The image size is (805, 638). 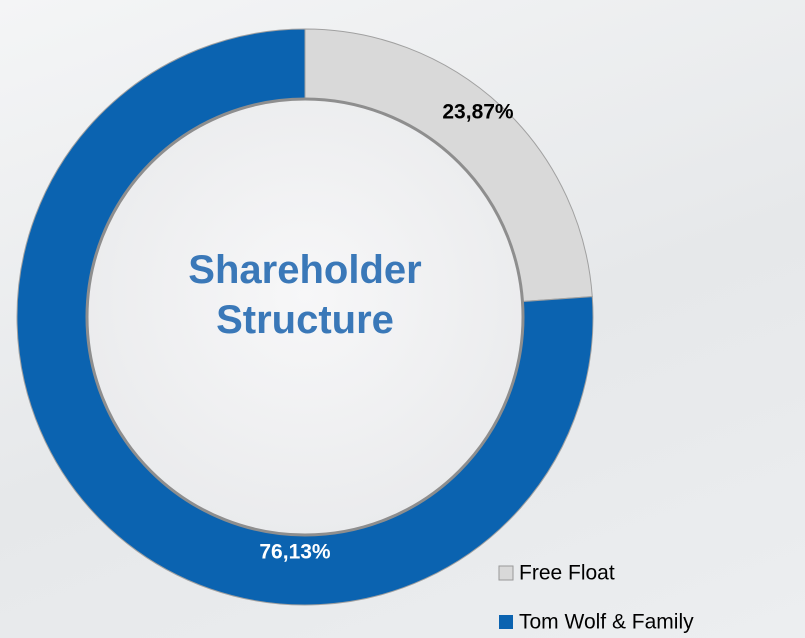 What do you see at coordinates (305, 295) in the screenshot?
I see `chart-title: Shareholder Structure` at bounding box center [305, 295].